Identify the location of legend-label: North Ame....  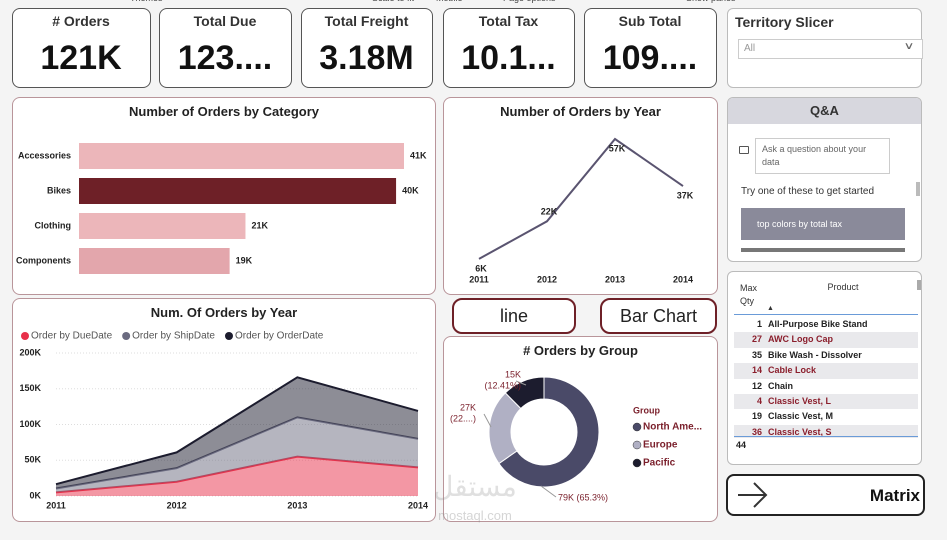
(672, 427).